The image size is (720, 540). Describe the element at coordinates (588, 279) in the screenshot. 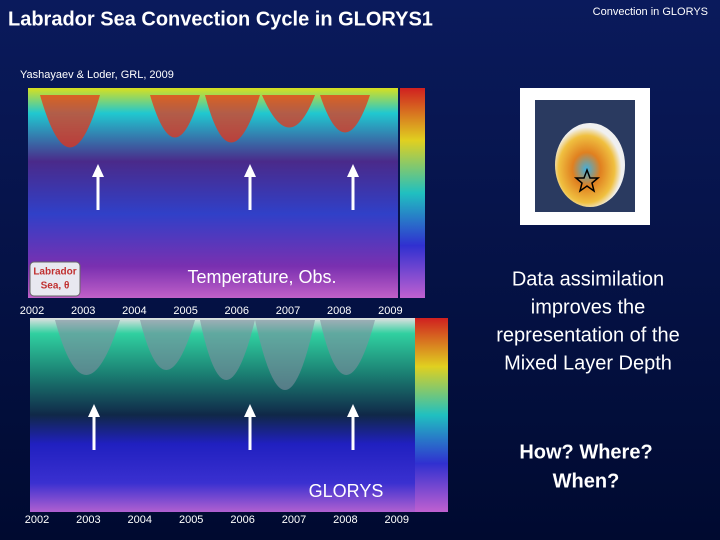

I see `body-line: Data assimilation` at that location.